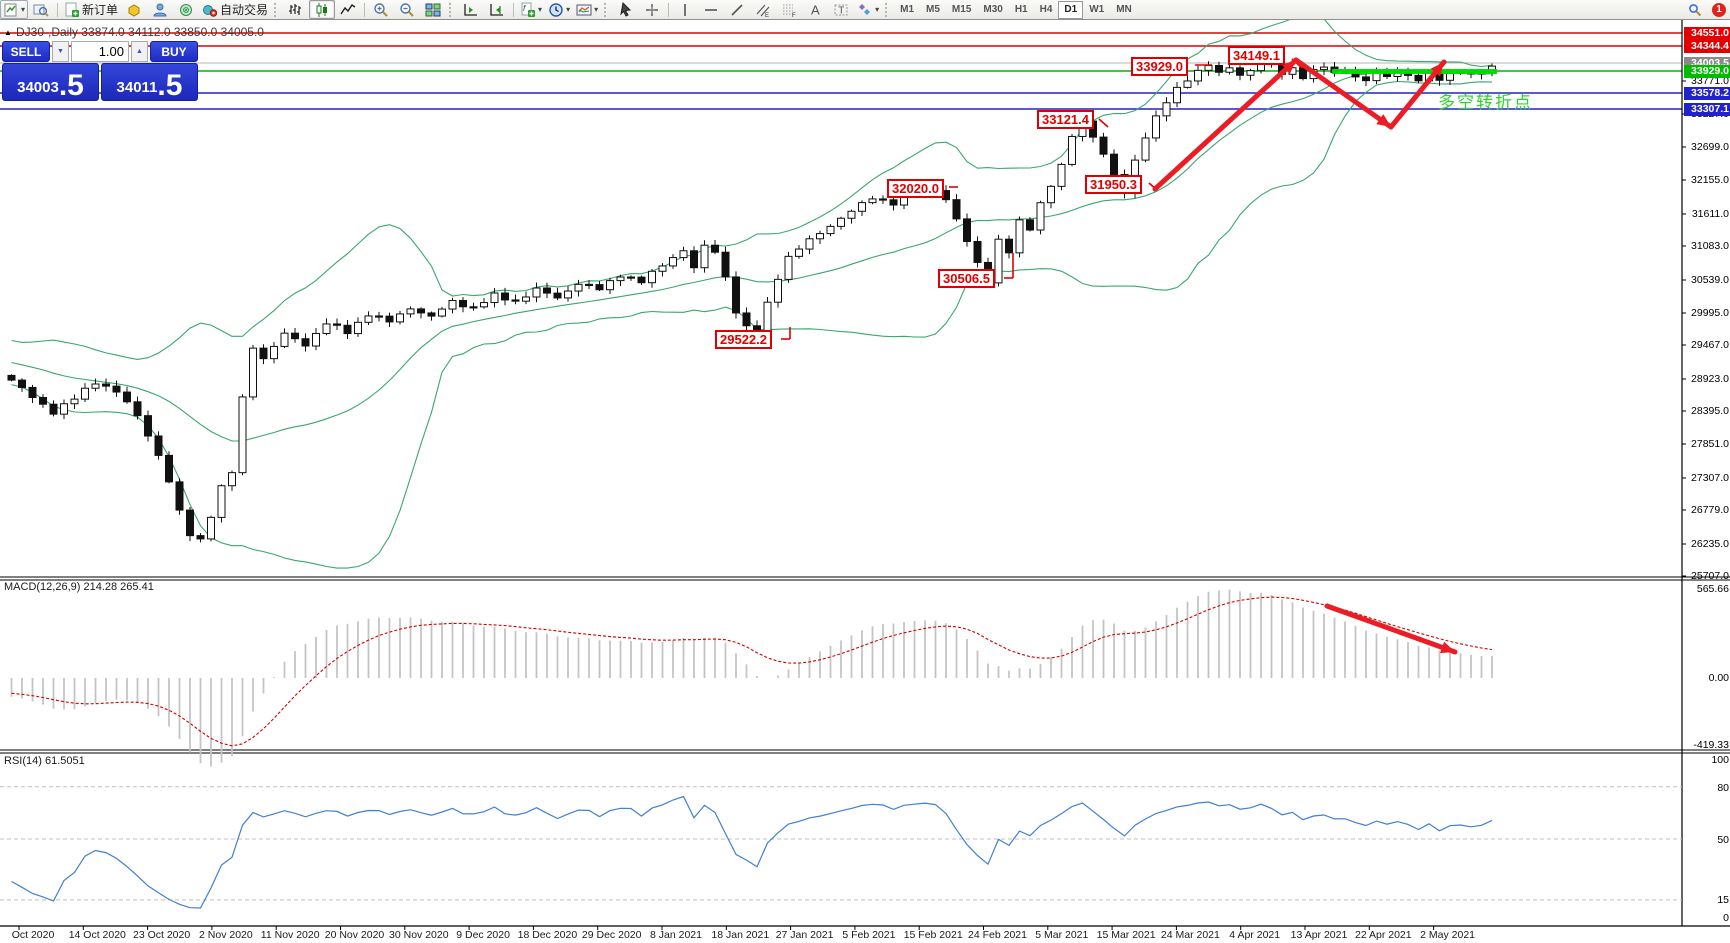  Describe the element at coordinates (33, 935) in the screenshot. I see `axis-date-label: Oct 2020` at that location.